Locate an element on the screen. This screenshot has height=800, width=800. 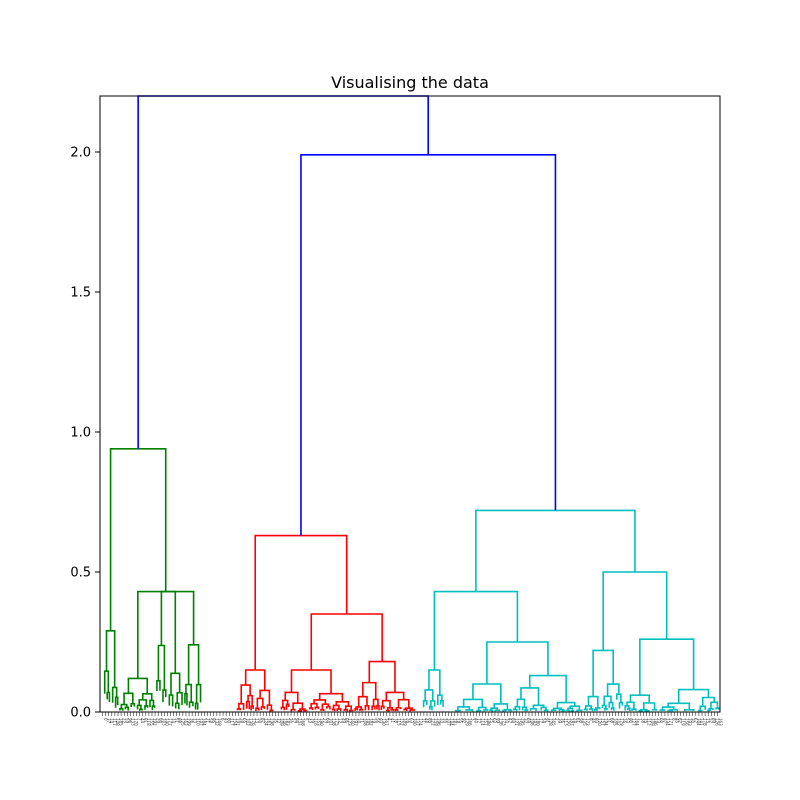
leaf-label: 98 is located at coordinates (581, 721).